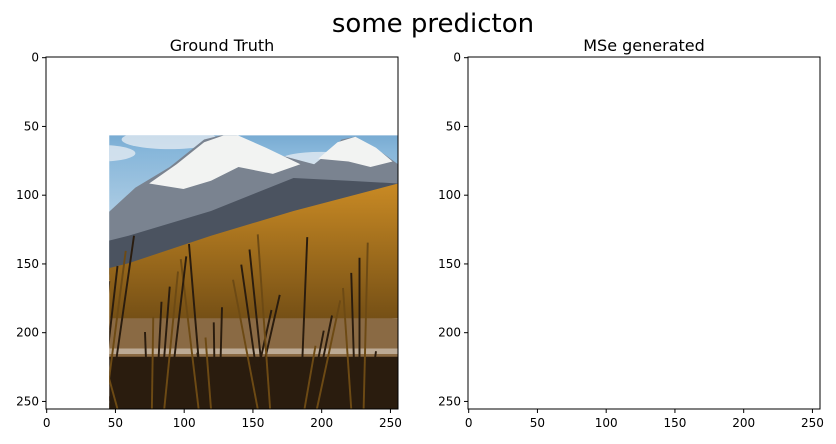  Describe the element at coordinates (433, 24) in the screenshot. I see `figure-suptitle: some predicton` at that location.